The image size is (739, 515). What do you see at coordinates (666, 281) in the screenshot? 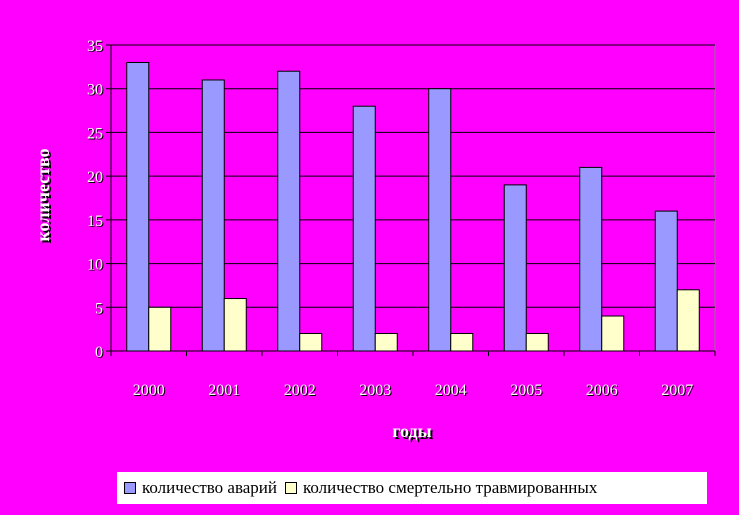
I see `bar-accidents-2007` at bounding box center [666, 281].